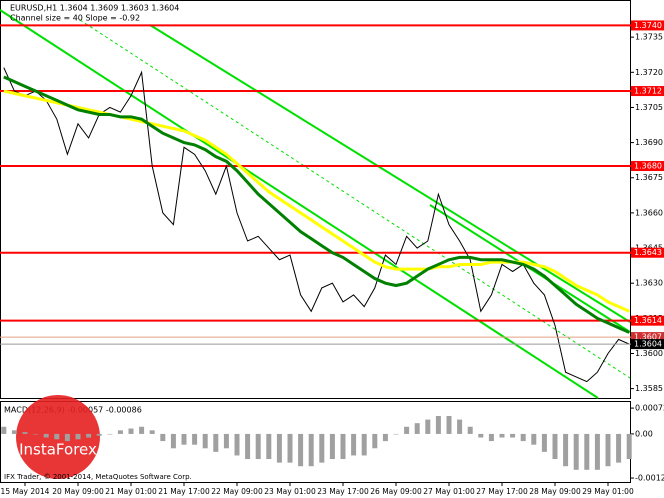  What do you see at coordinates (75, 18) in the screenshot?
I see `chart-subtitle: Channel size = 40 Slope = -0.92` at bounding box center [75, 18].